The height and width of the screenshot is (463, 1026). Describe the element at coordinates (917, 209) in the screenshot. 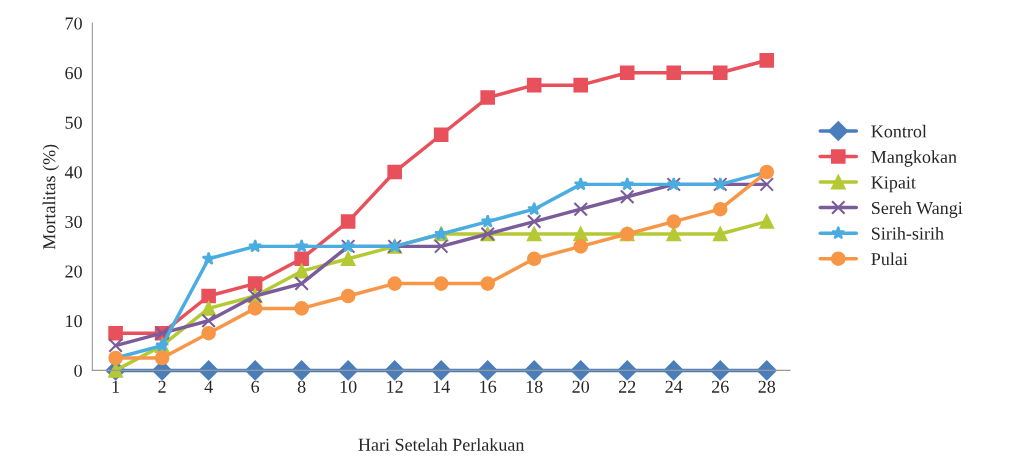

I see `legend-label: Sereh Wangi` at that location.